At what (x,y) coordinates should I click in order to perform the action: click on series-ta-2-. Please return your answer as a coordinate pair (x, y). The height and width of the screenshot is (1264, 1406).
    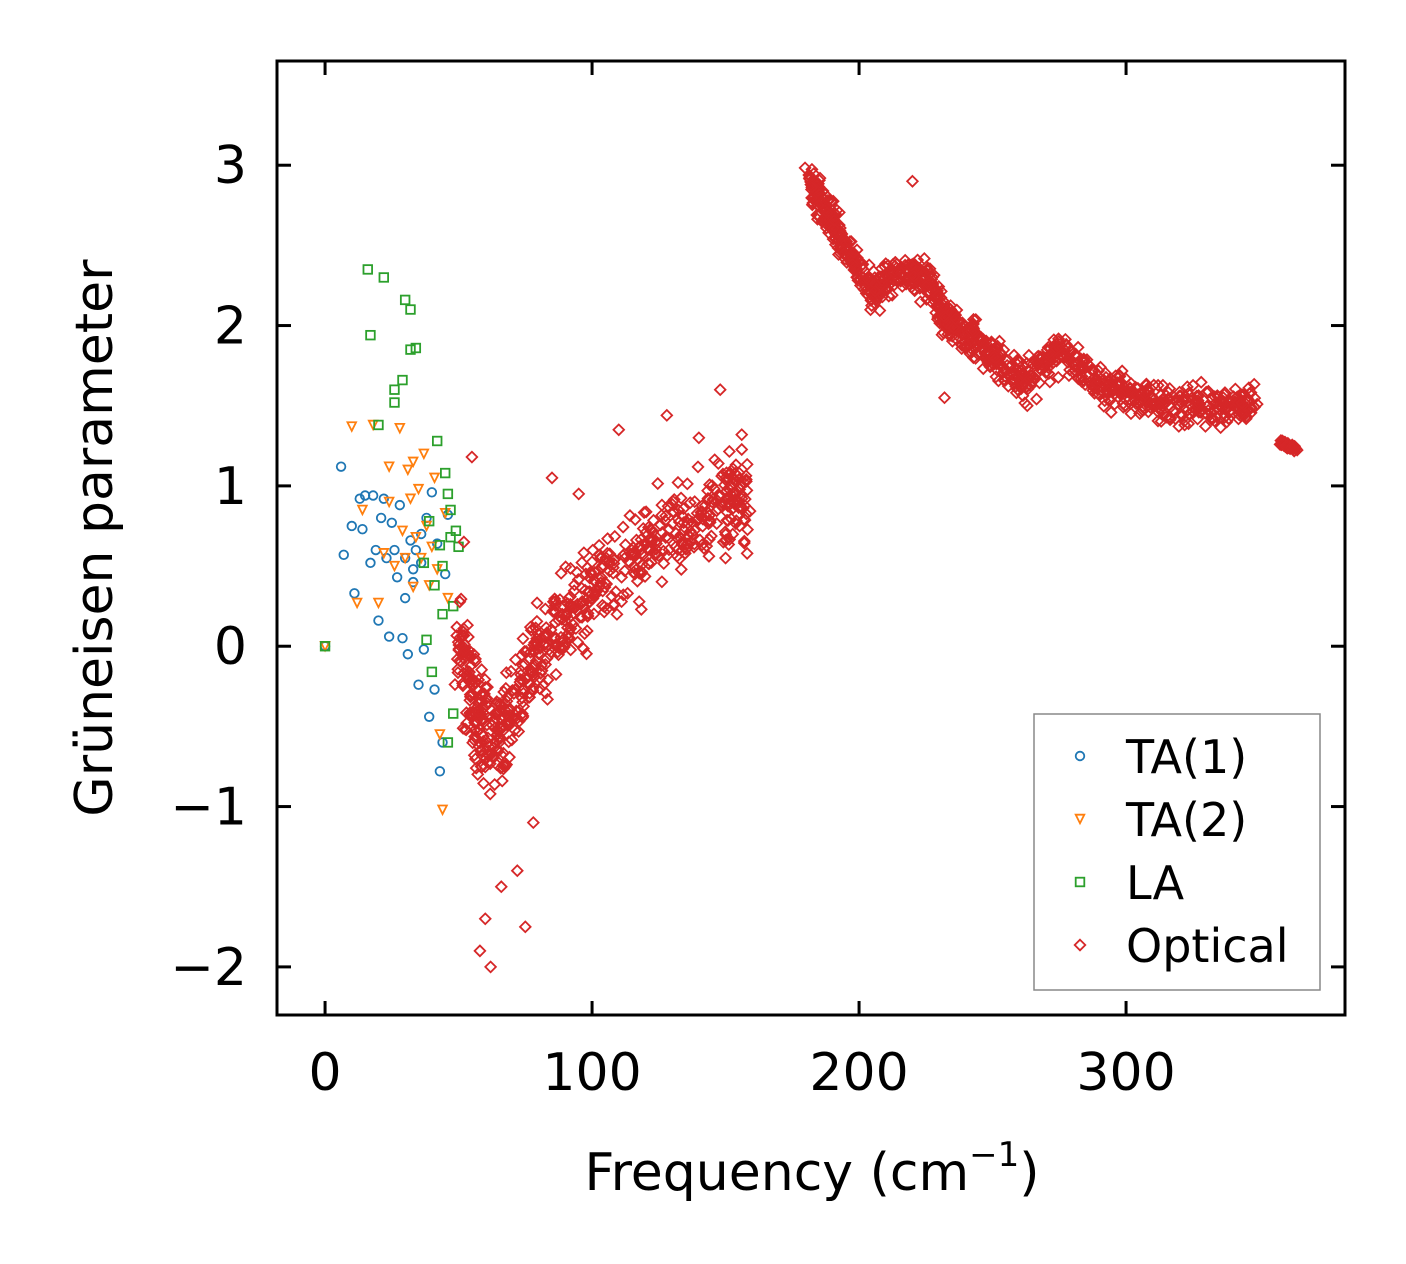
    Looking at the image, I should click on (386, 618).